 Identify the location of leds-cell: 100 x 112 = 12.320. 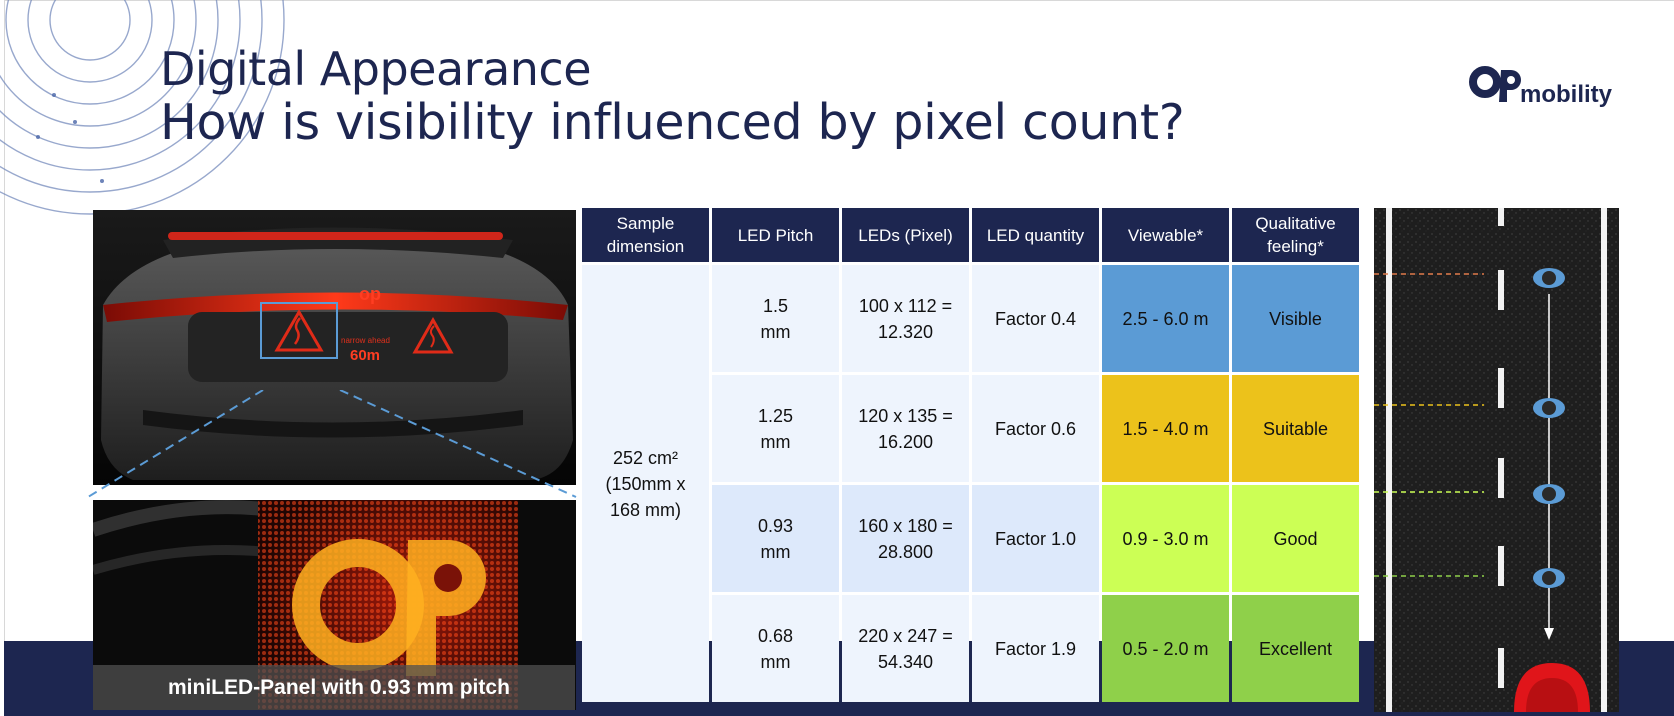
(905, 318).